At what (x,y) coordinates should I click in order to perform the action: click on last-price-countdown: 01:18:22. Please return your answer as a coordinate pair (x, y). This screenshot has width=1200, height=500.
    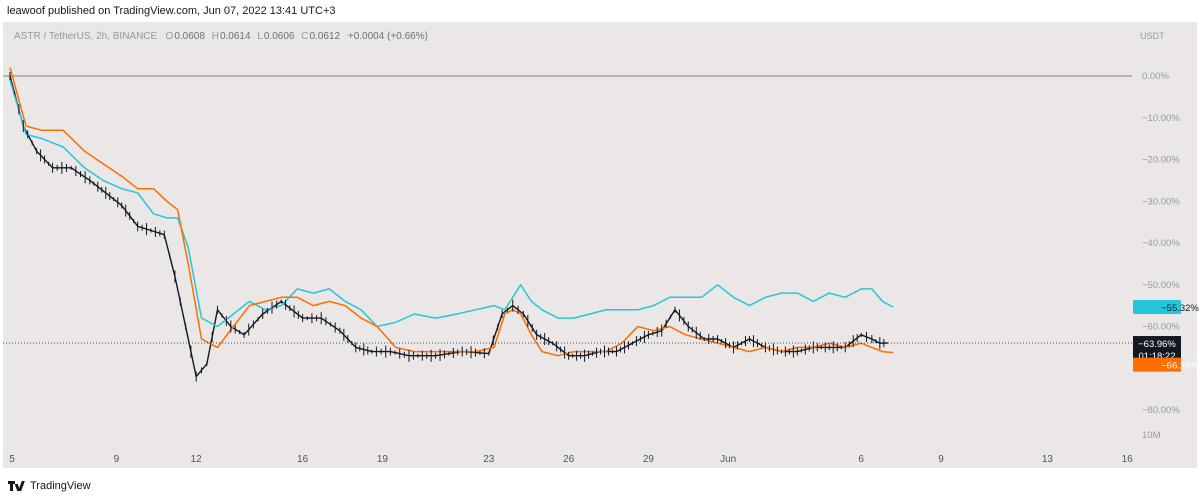
    Looking at the image, I should click on (1157, 356).